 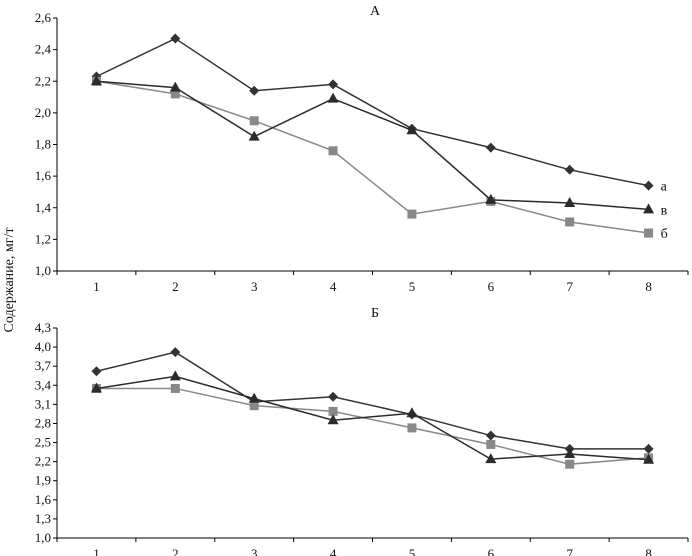 What do you see at coordinates (43, 17) in the screenshot?
I see `y-tick-label: 2,6` at bounding box center [43, 17].